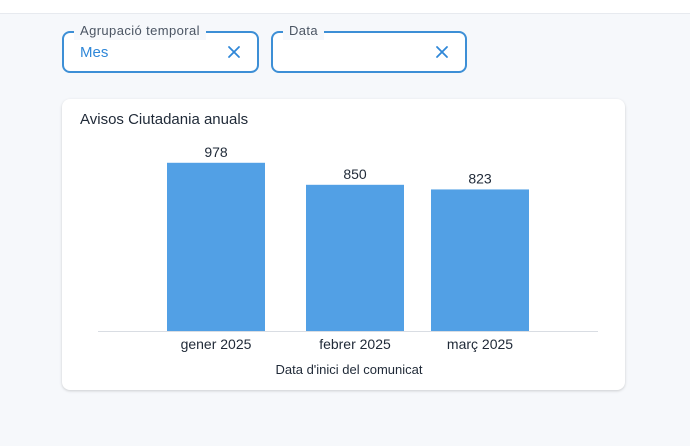  I want to click on agrupacio-temporal-select: Agrupació temporal Mes, so click(160, 47).